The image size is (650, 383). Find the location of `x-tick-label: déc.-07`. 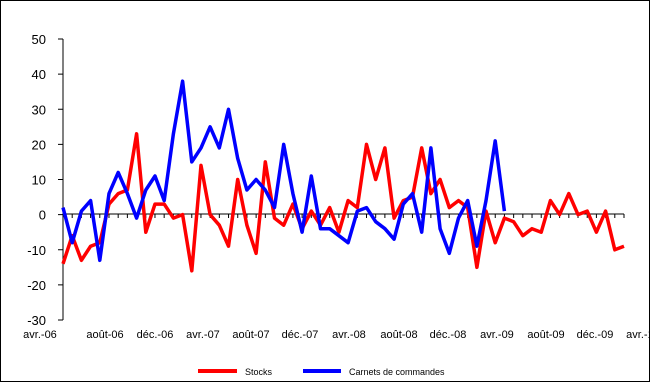

x-tick-label: déc.-07 is located at coordinates (300, 335).